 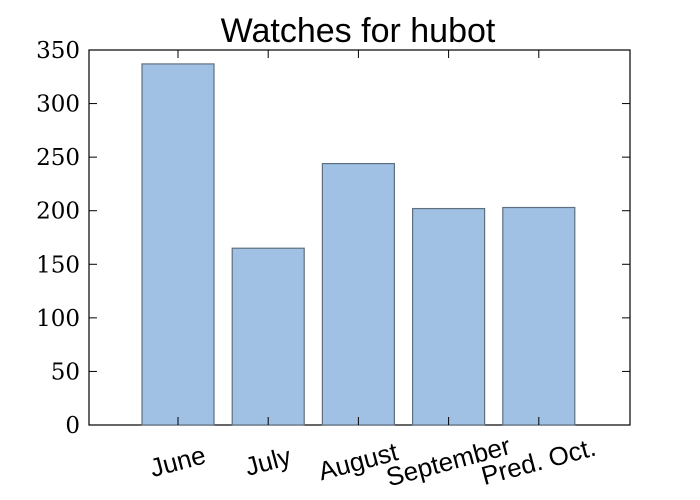 What do you see at coordinates (539, 316) in the screenshot?
I see `bar-pred-oct` at bounding box center [539, 316].